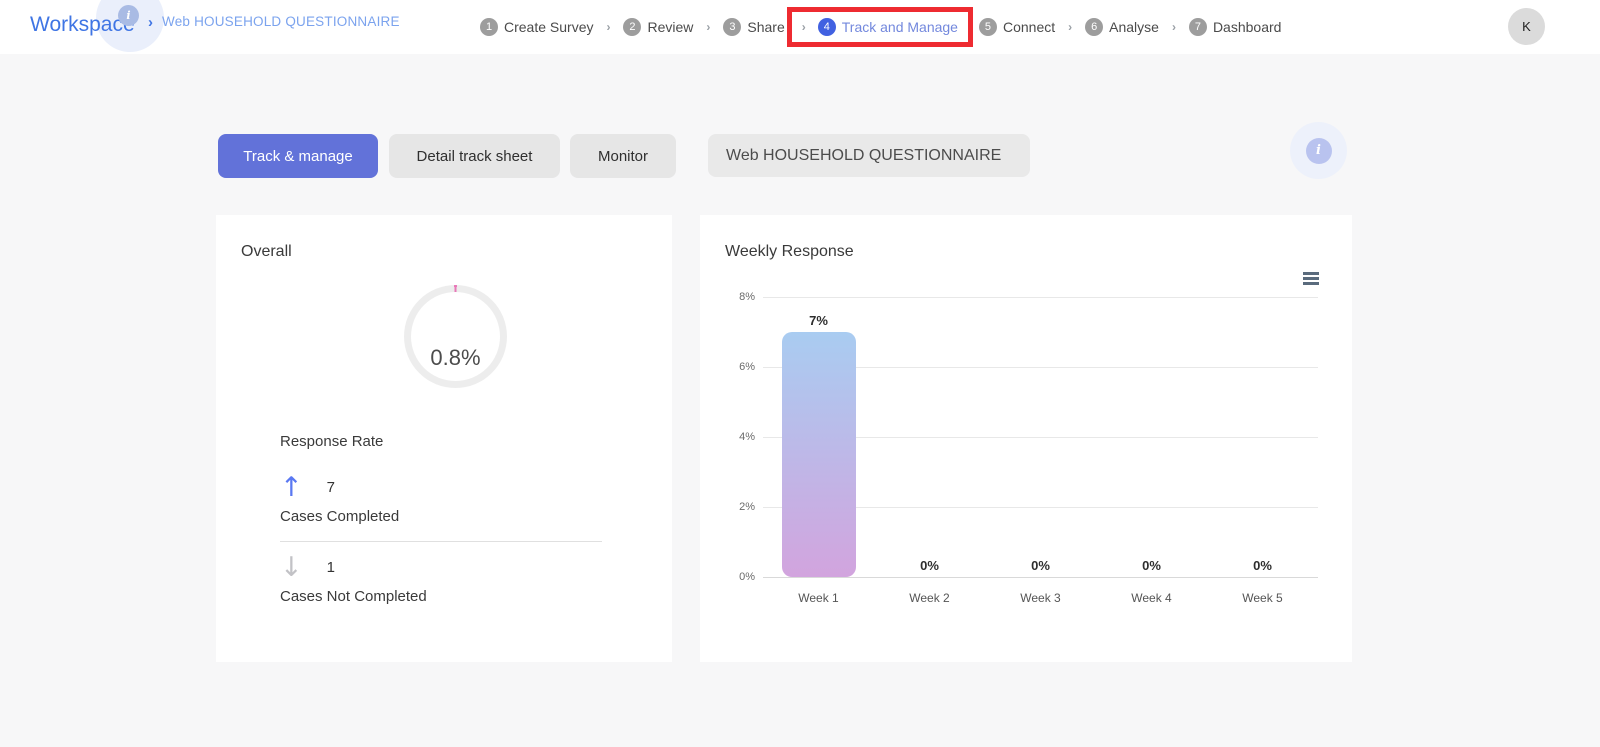  I want to click on response-rate-donut: 0.8%, so click(455, 336).